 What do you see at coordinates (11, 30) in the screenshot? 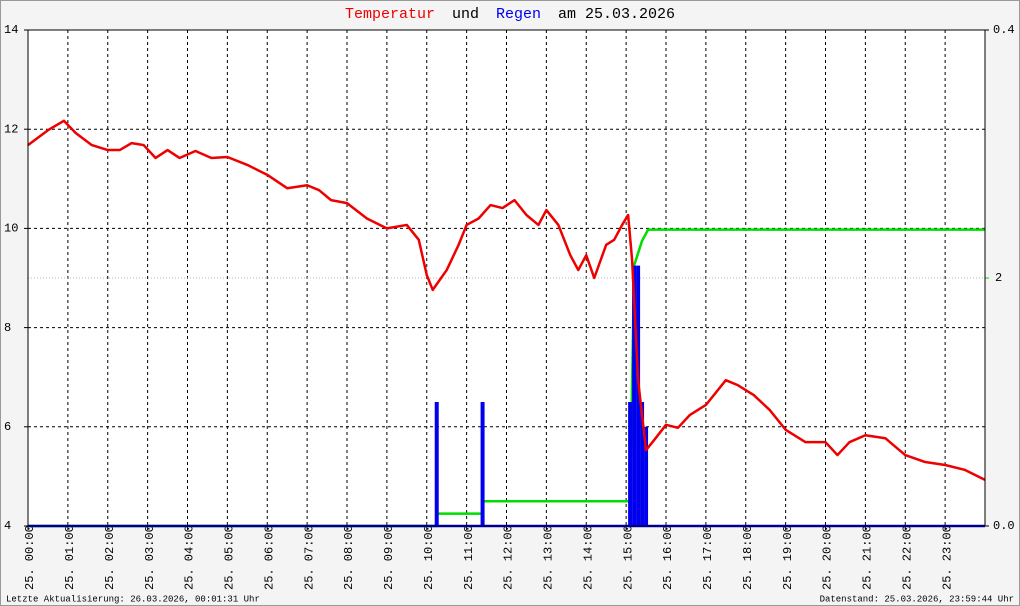
I see `y-tick-label: 14` at bounding box center [11, 30].